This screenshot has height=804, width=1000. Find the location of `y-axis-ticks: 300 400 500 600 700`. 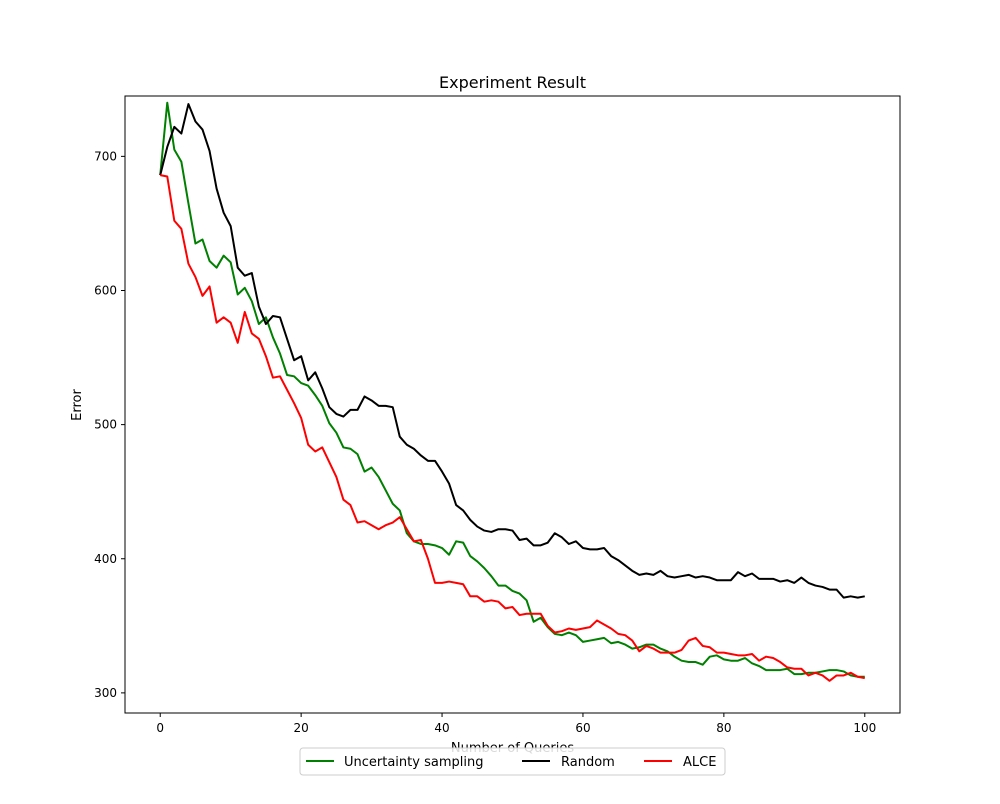

y-axis-ticks: 300 400 500 600 700 is located at coordinates (109, 424).